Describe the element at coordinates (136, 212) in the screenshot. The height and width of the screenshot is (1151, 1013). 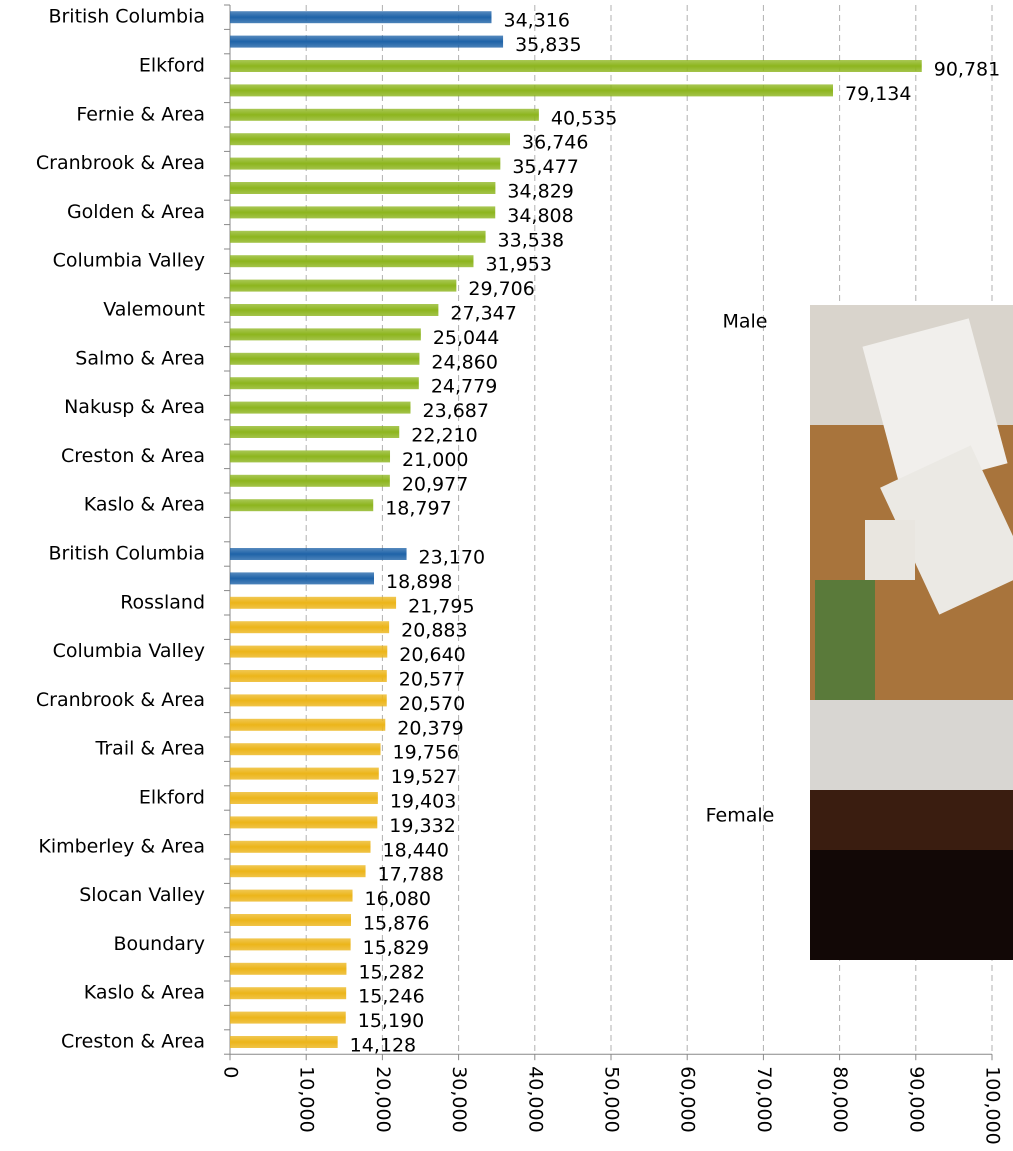
I see `y-tick-label: Golden & Area` at that location.